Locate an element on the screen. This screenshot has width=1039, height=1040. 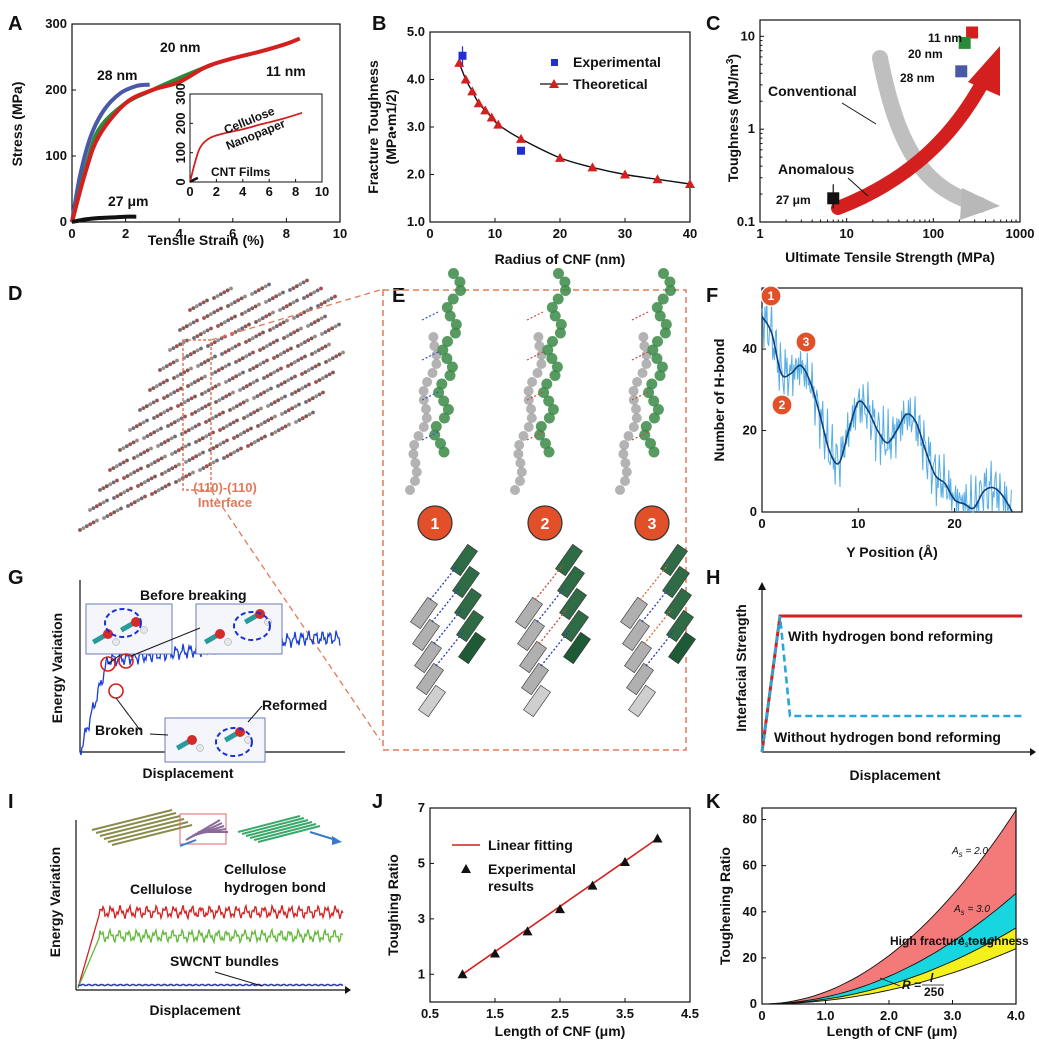
x-tick-label: 2.5 is located at coordinates (560, 1013).